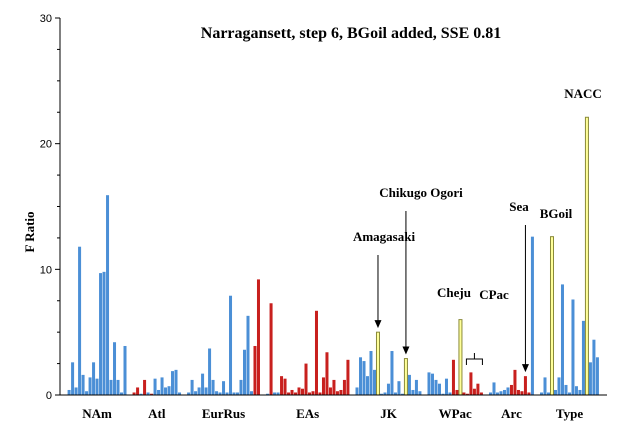  What do you see at coordinates (49, 396) in the screenshot?
I see `y-tick-label: 0` at bounding box center [49, 396].